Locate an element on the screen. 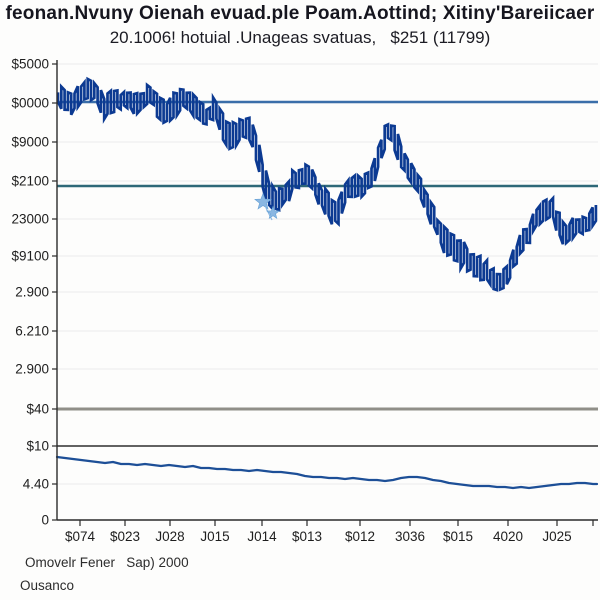 This screenshot has width=600, height=600. lower-indicator-line is located at coordinates (327, 472).